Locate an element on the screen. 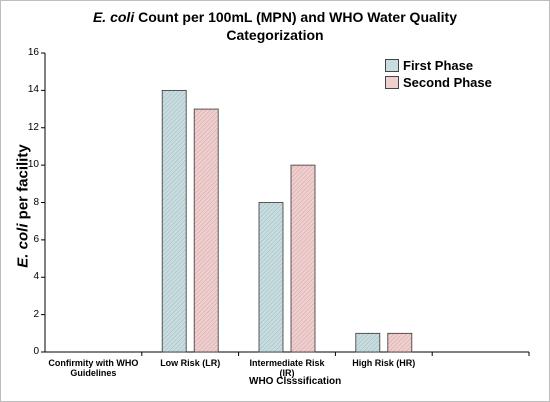  y-tick-label: 4 is located at coordinates (36, 277).